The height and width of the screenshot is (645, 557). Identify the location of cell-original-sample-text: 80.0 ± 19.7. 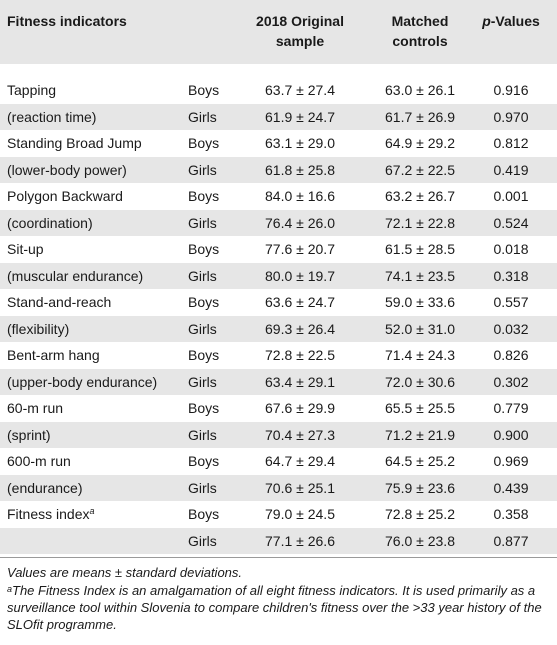
(300, 275).